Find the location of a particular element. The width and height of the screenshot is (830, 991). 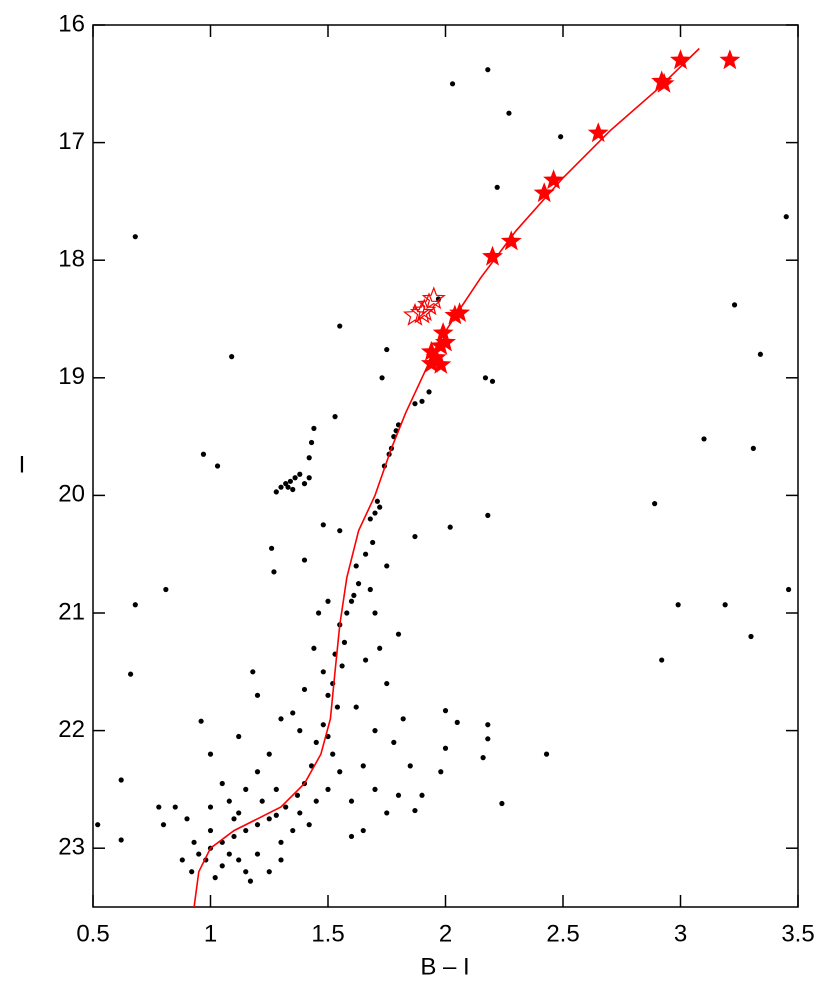

y-tick-label: 23 is located at coordinates (71, 847).